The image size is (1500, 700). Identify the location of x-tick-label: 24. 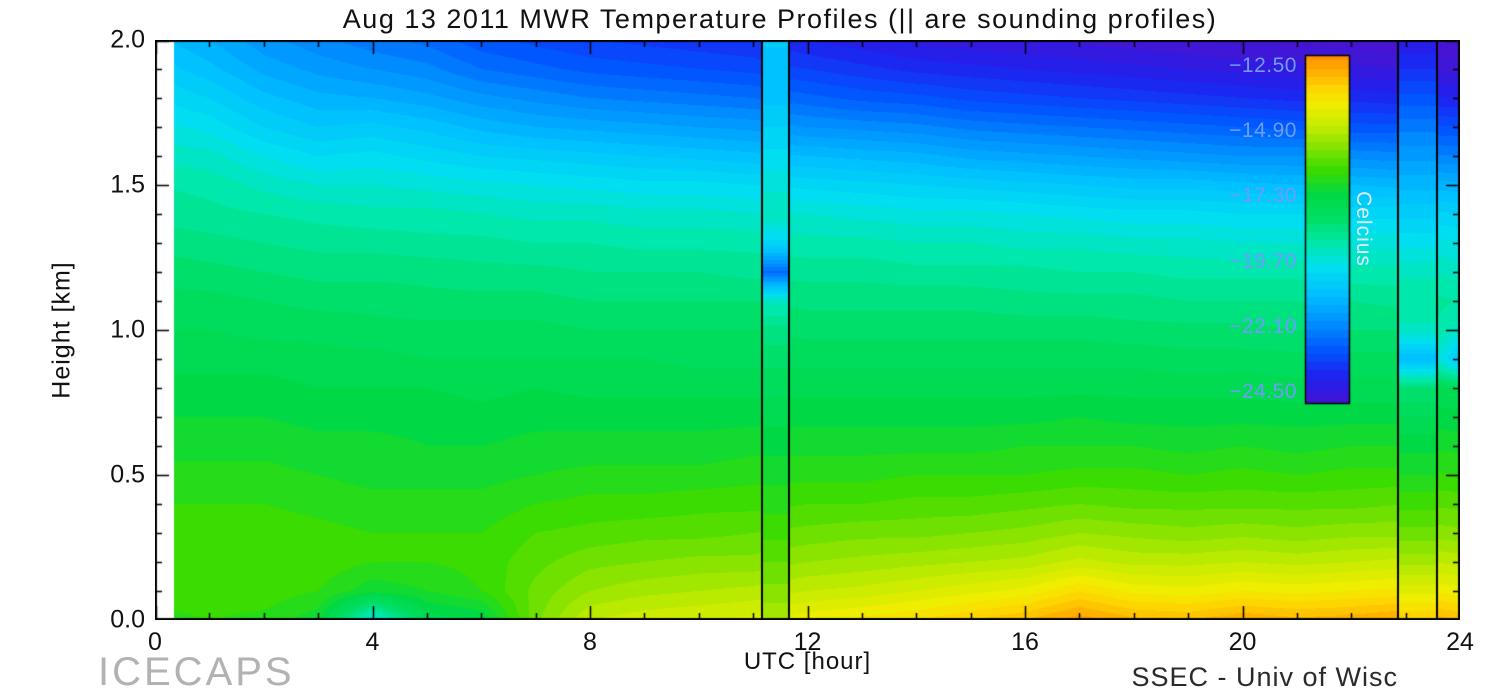
(1460, 642).